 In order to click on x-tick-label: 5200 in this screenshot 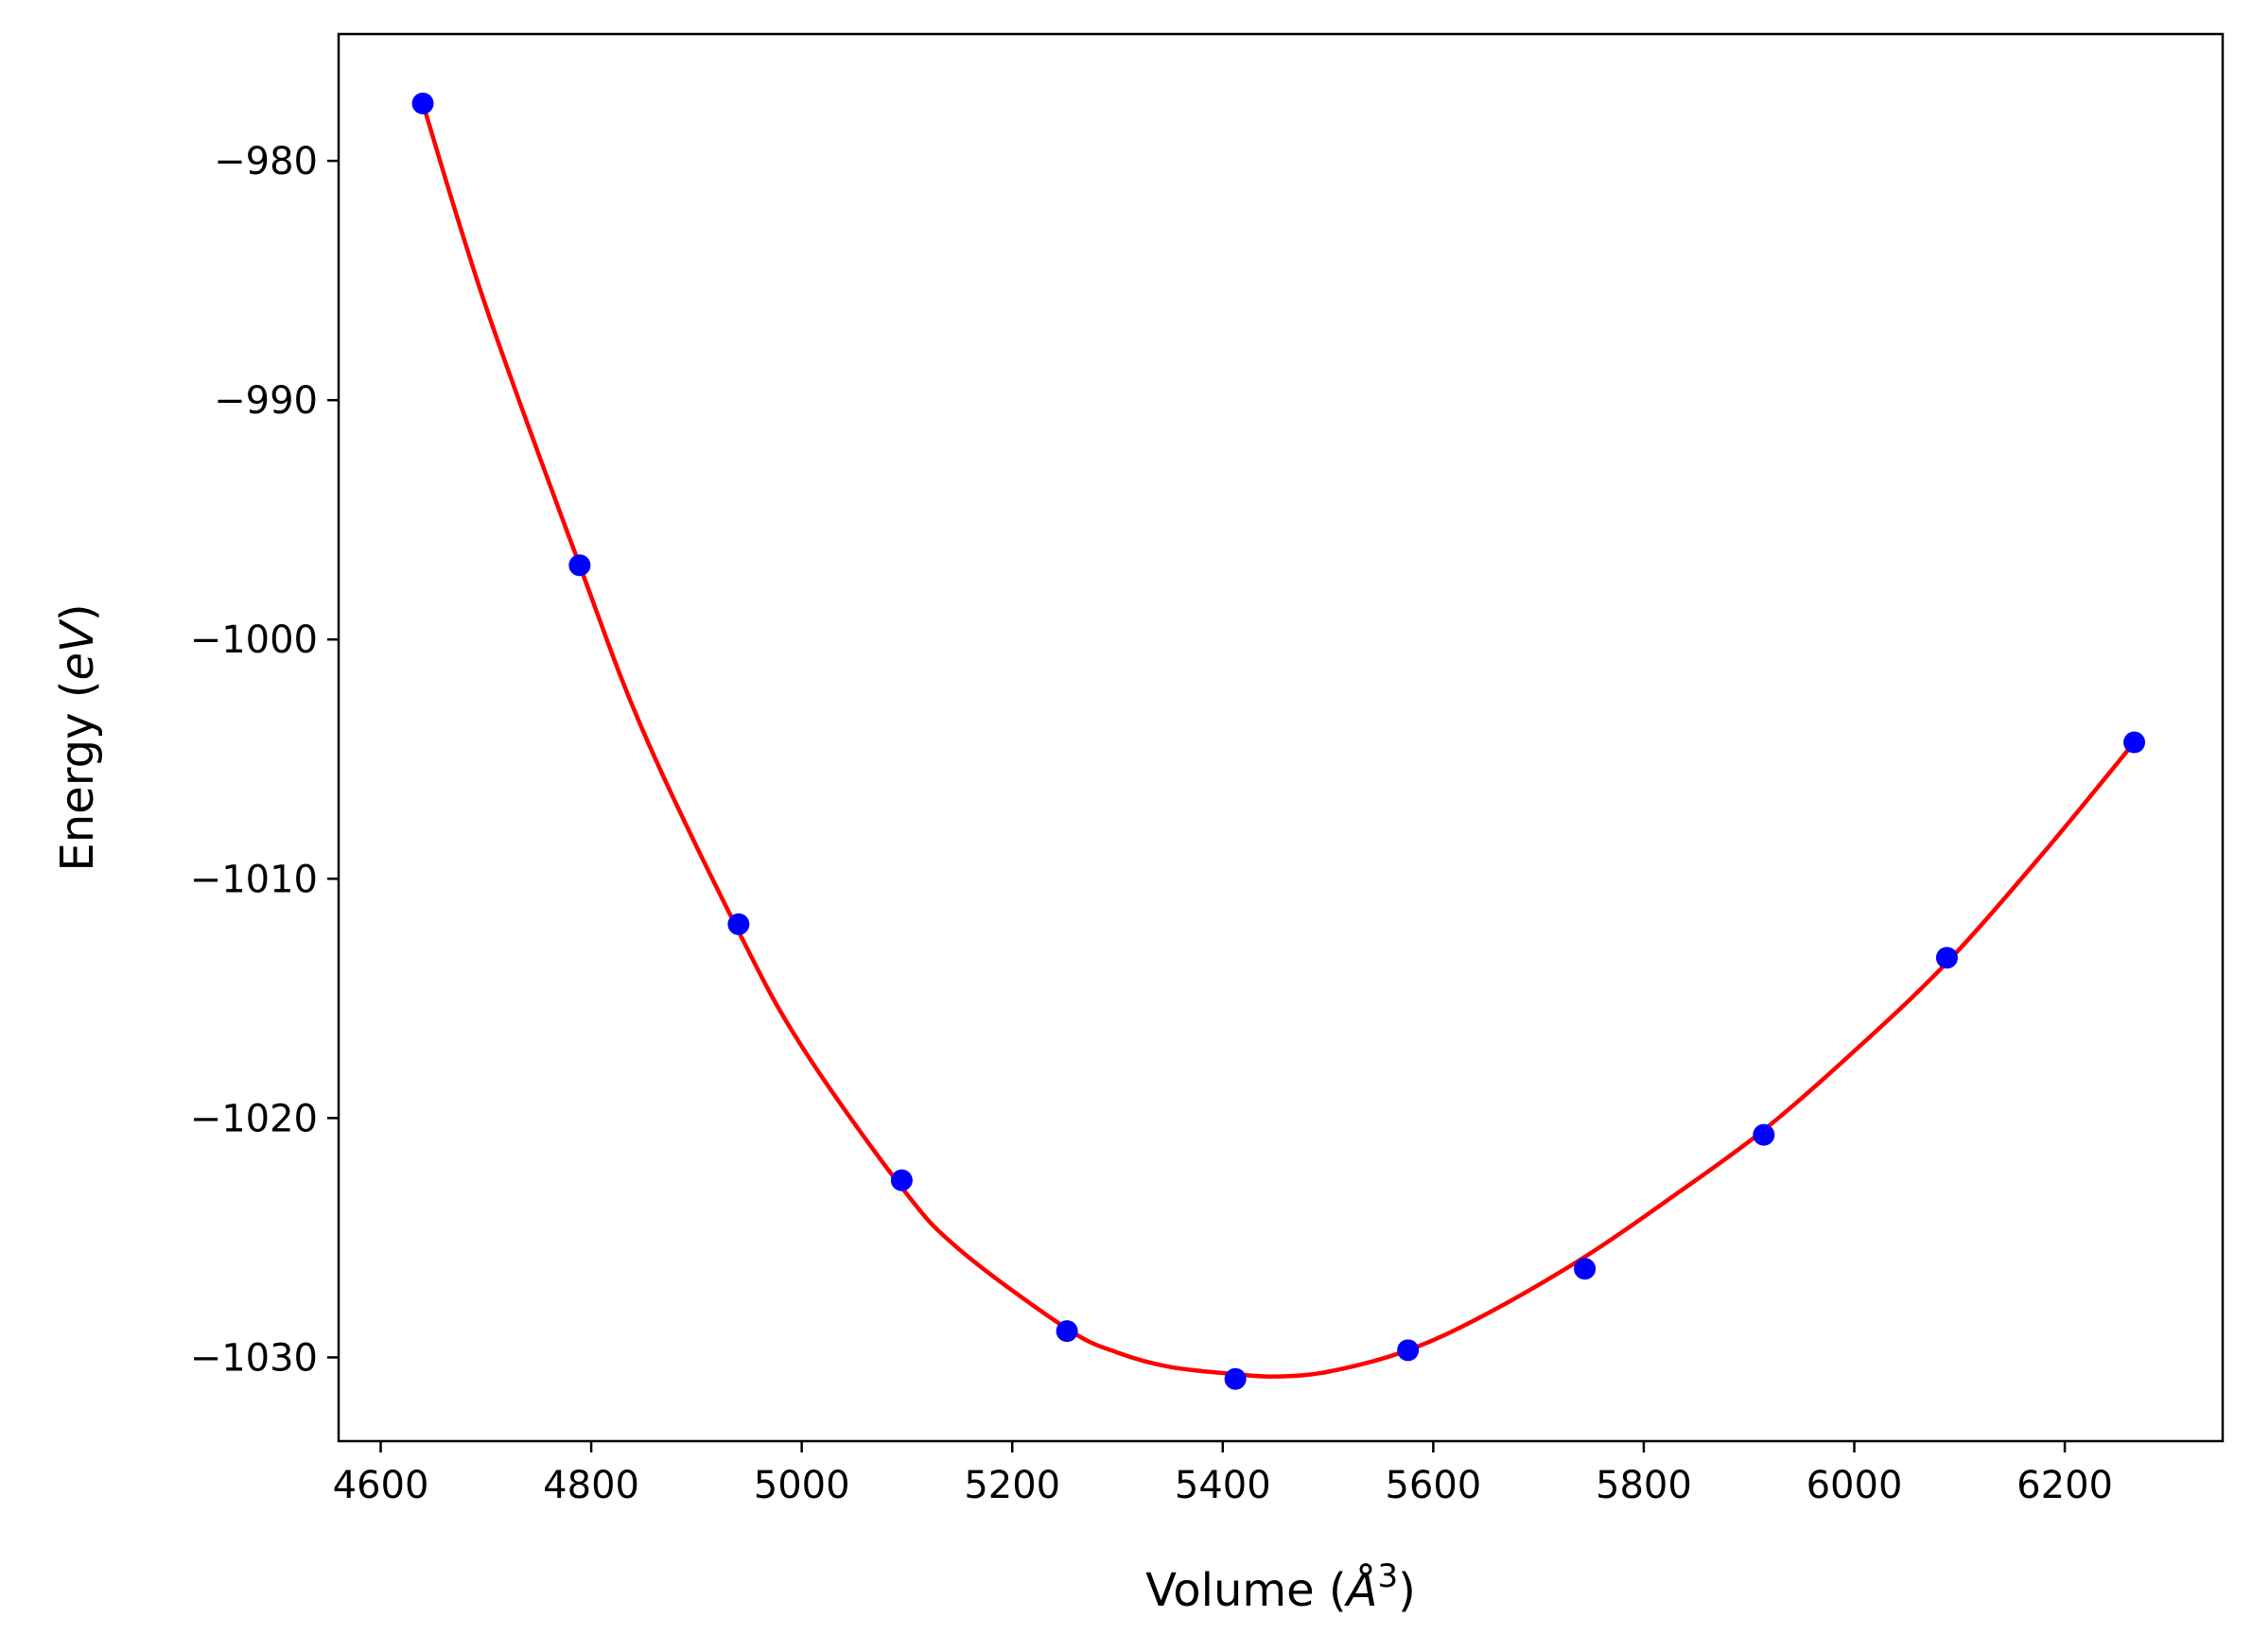, I will do `click(1012, 1486)`.